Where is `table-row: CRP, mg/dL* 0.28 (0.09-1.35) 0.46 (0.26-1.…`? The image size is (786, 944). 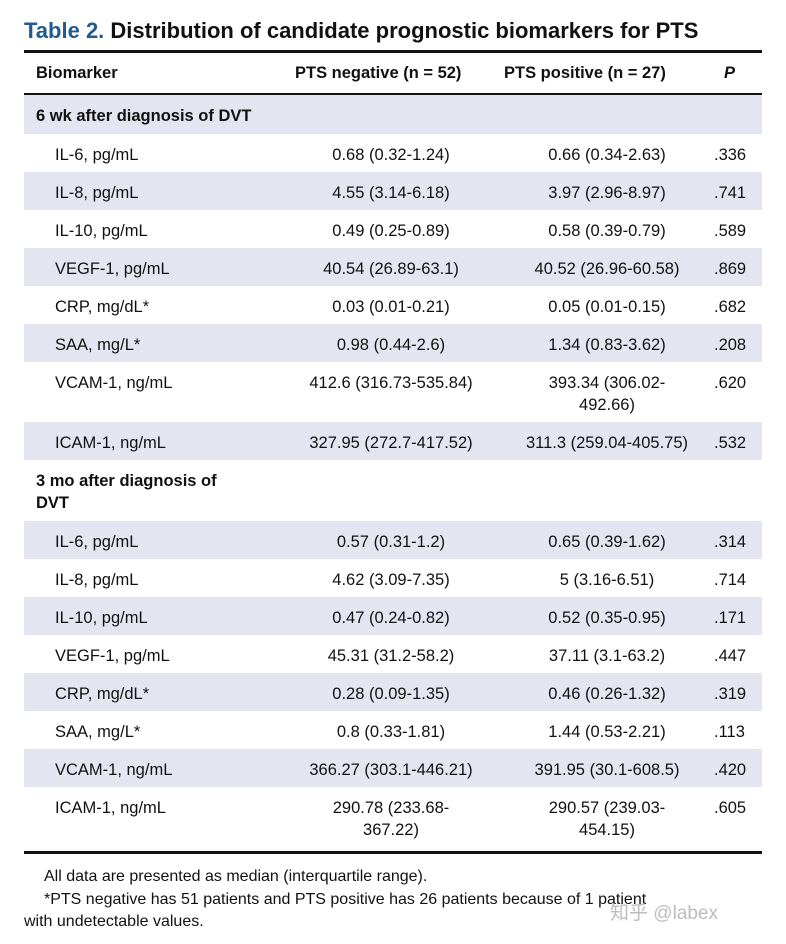
table-row: CRP, mg/dL* 0.28 (0.09-1.35) 0.46 (0.26-1.… is located at coordinates (393, 692).